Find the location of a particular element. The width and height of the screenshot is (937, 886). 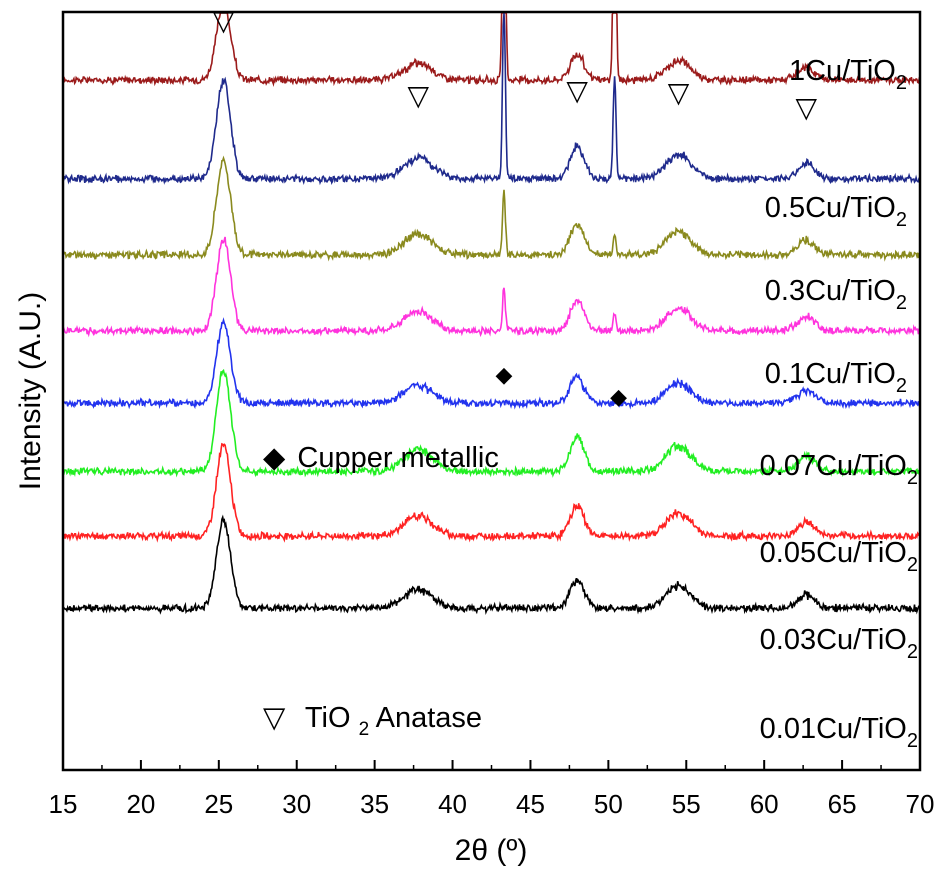

x-tick-label-20: 20 is located at coordinates (140, 804).